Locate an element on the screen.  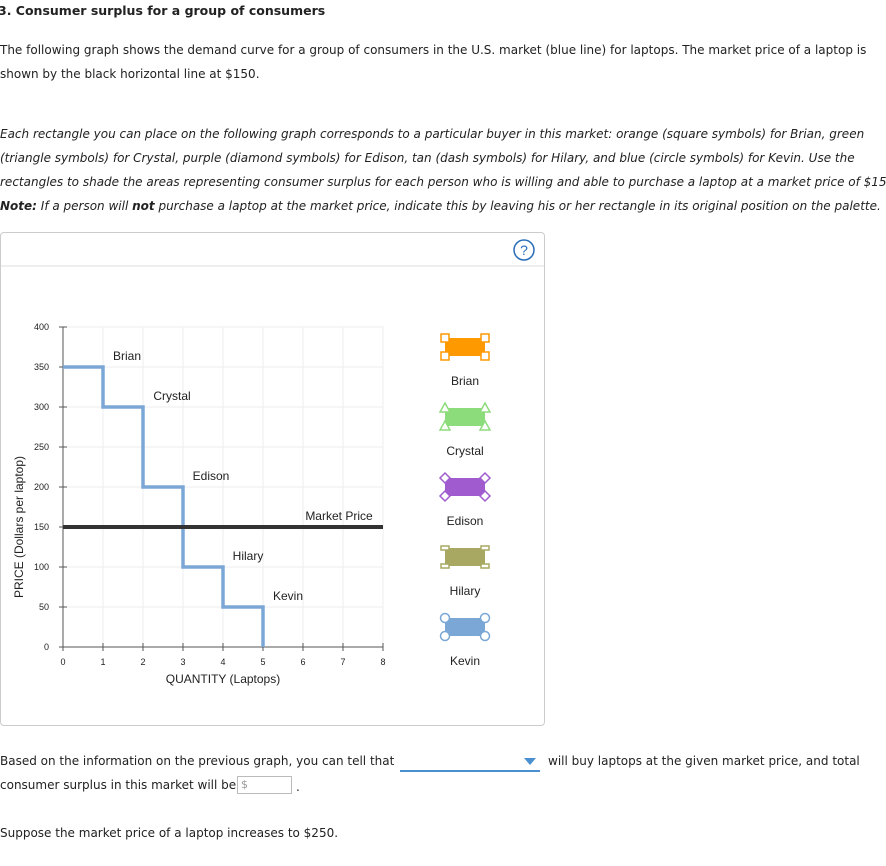
x-axis-label: QUANTITY (Laptops) is located at coordinates (223, 679).